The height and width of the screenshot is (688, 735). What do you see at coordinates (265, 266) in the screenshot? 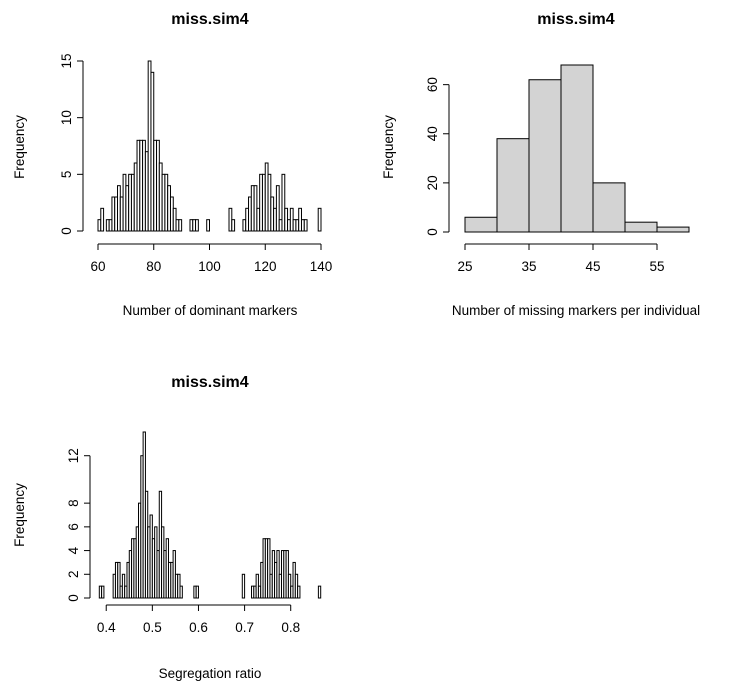
I see `x-tick-label: 120` at bounding box center [265, 266].